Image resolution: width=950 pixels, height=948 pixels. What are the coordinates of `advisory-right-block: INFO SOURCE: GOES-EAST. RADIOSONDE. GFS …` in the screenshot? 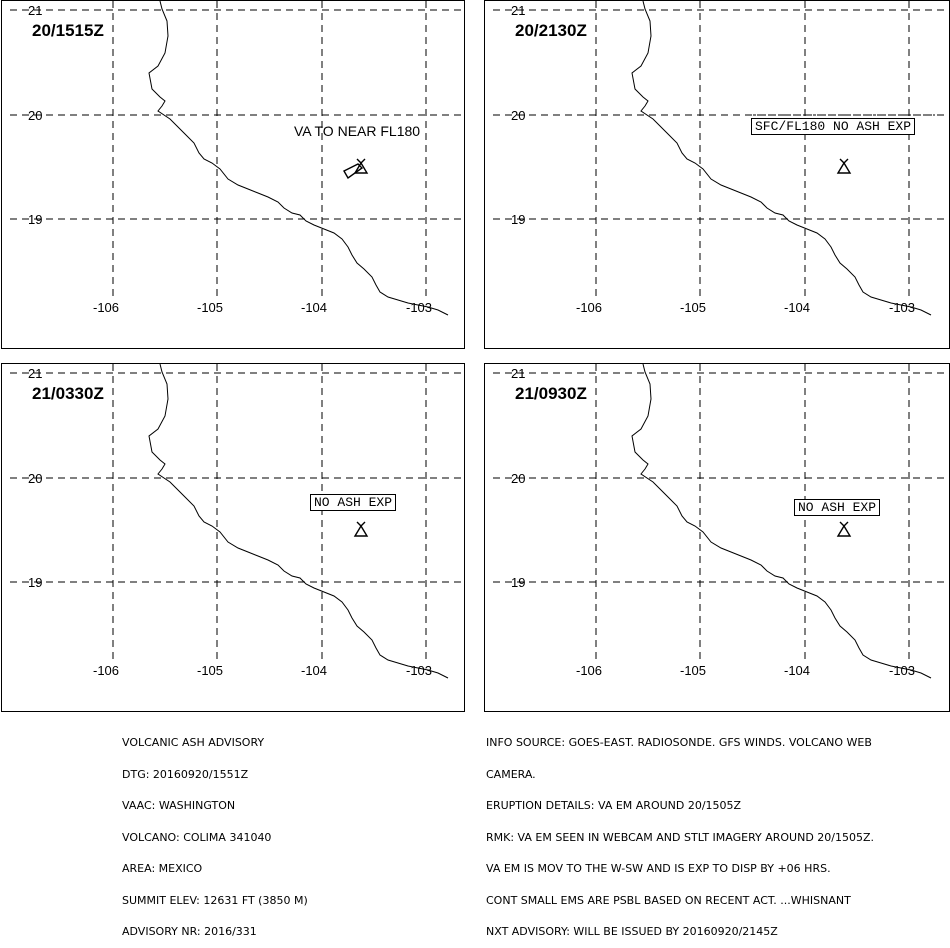 It's located at (680, 832).